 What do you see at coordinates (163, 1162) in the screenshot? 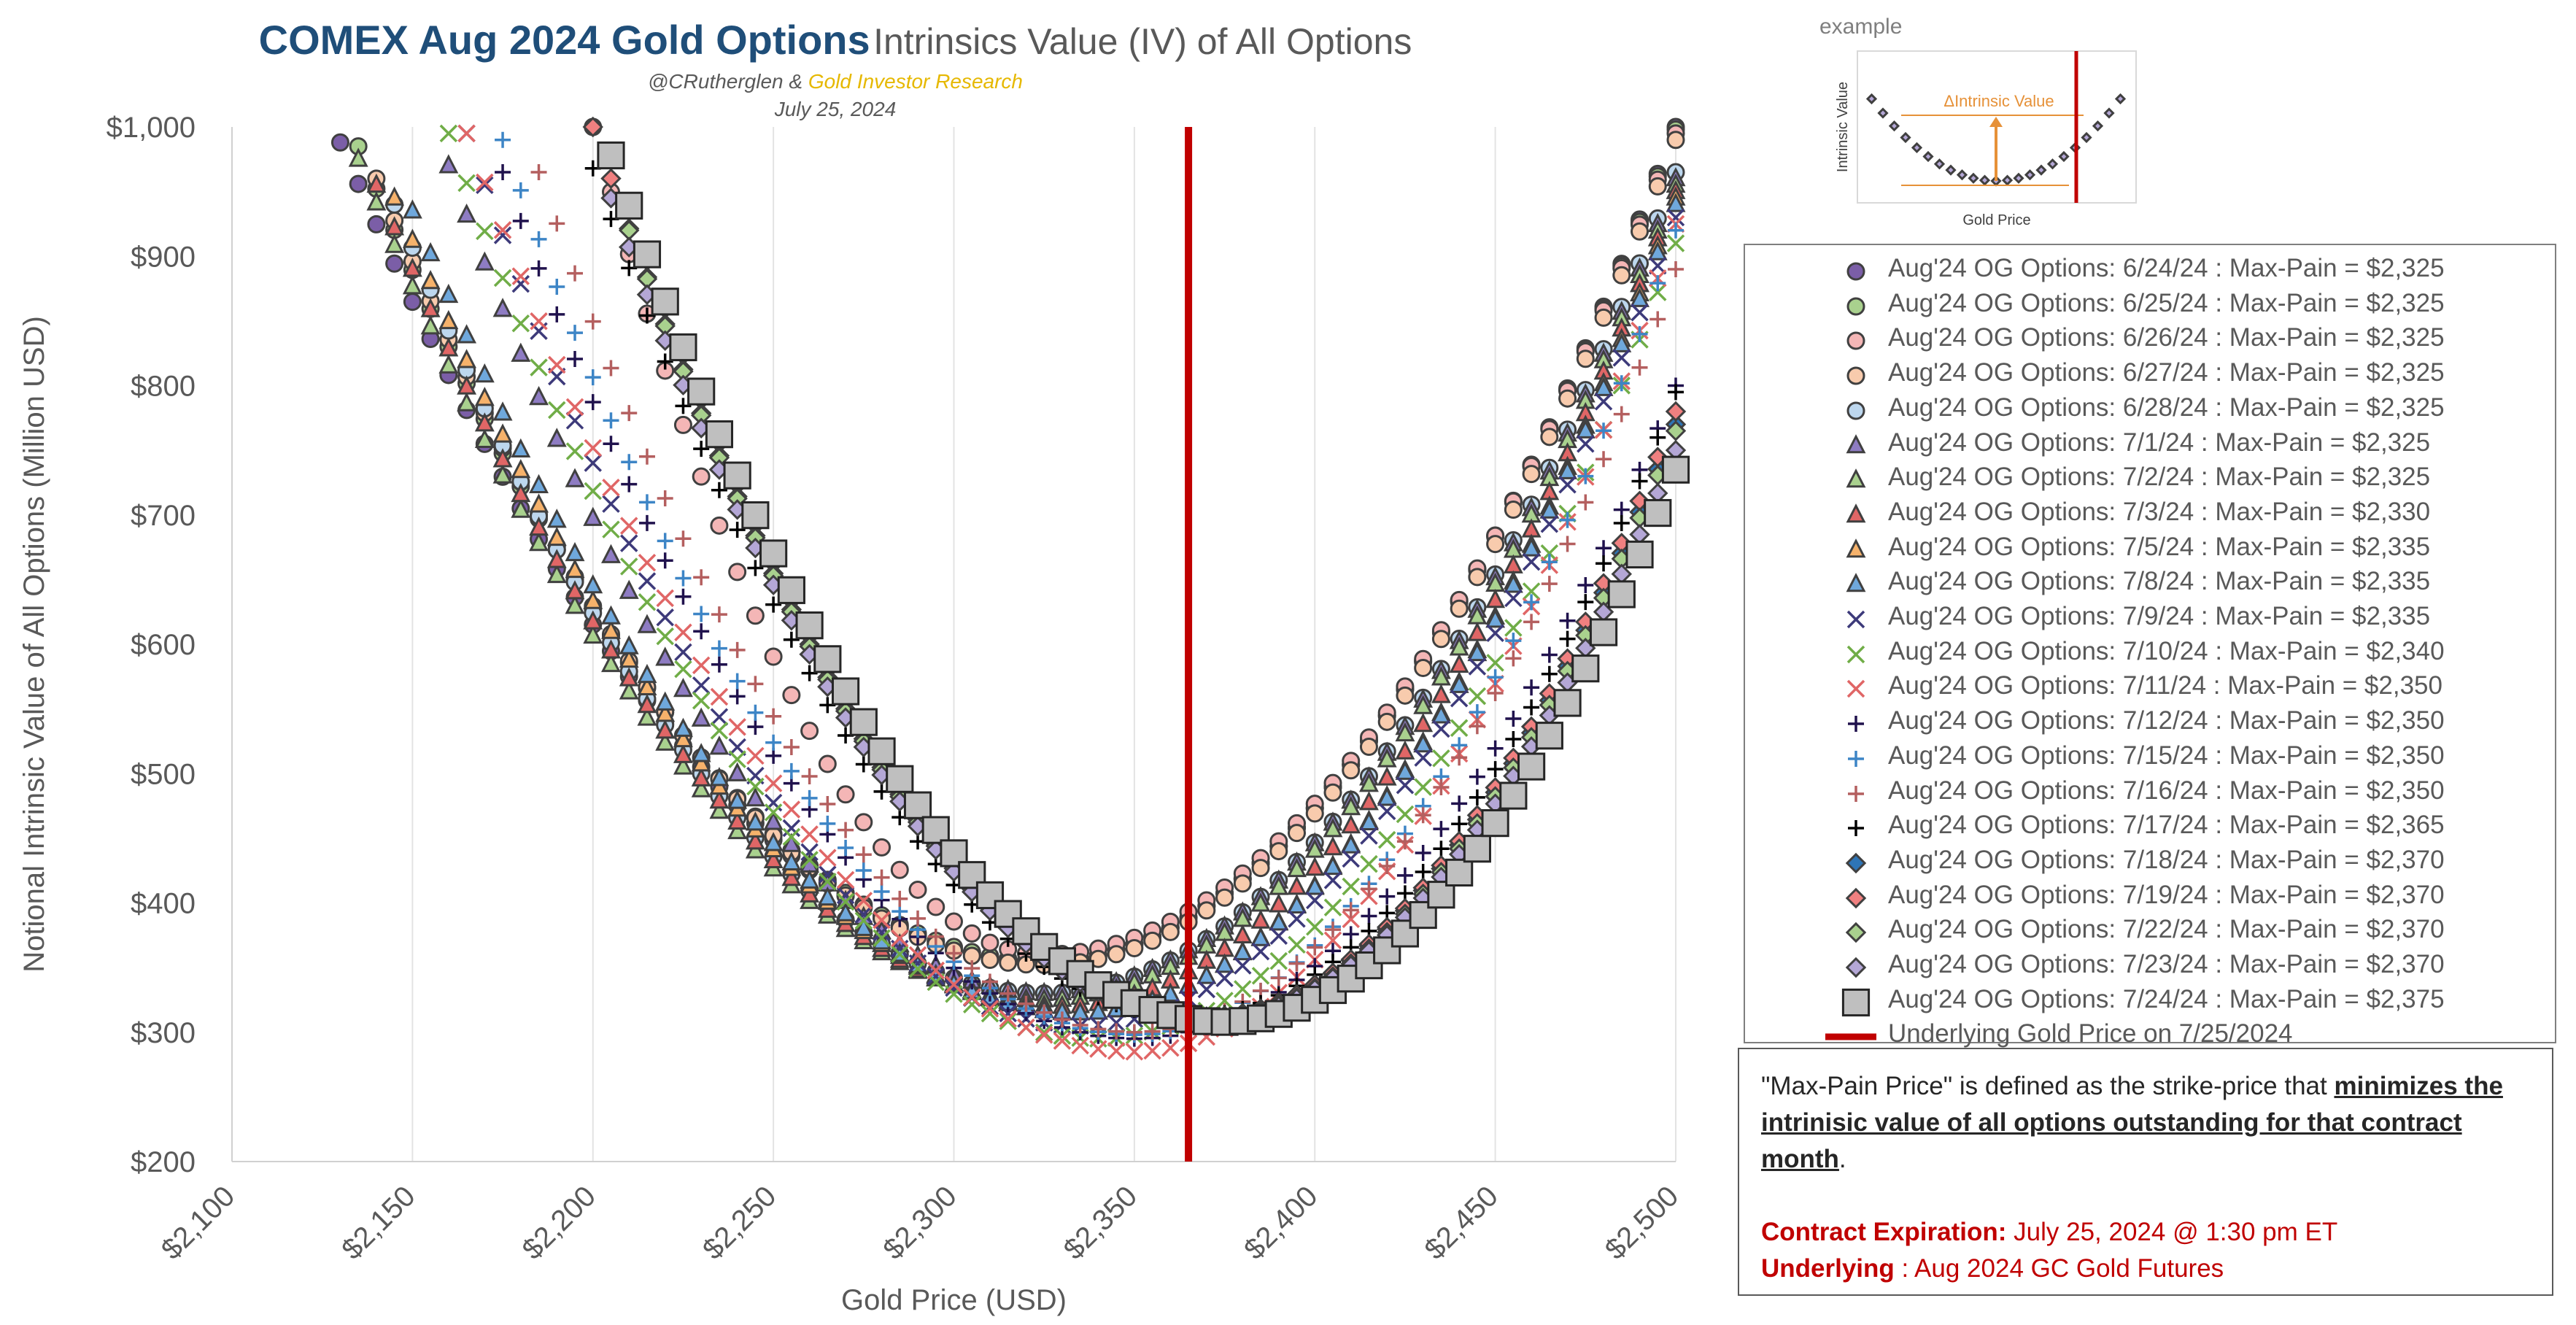
I see `y-tick-label: $200` at bounding box center [163, 1162].